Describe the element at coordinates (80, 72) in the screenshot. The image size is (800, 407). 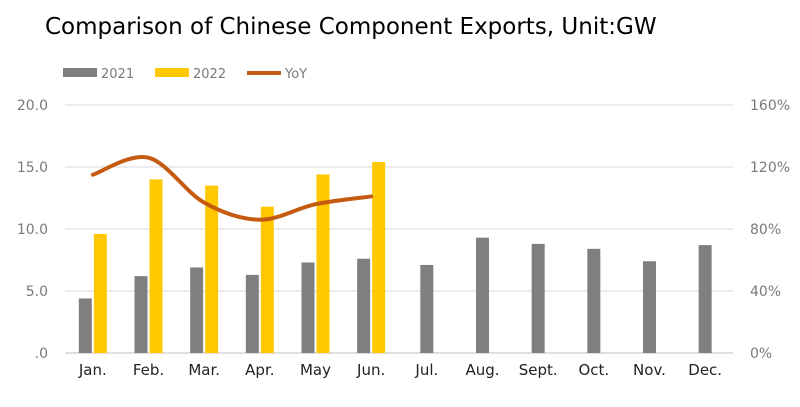
I see `legend-swatch-2021` at that location.